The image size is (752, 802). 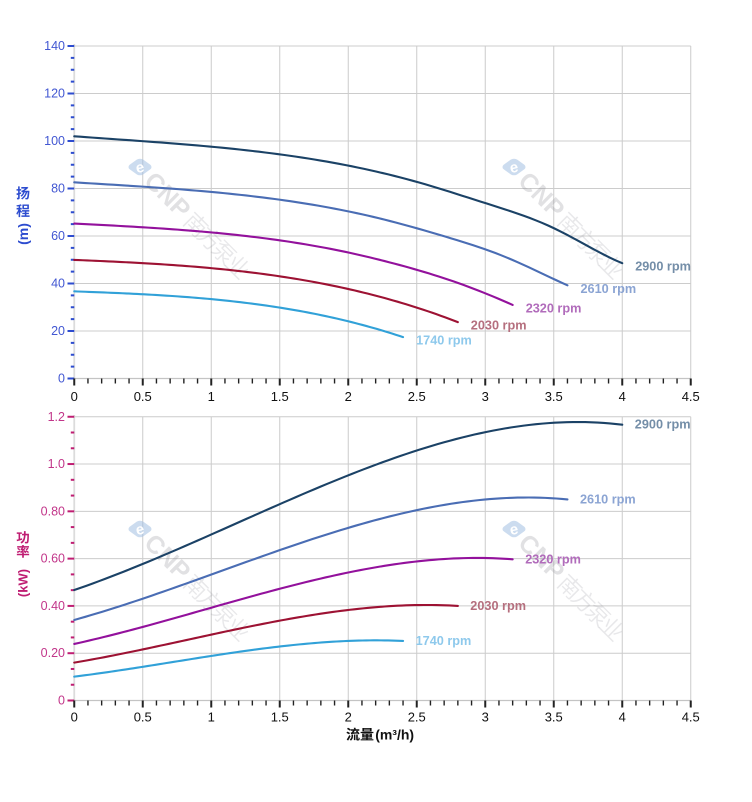 What do you see at coordinates (58, 284) in the screenshot?
I see `svg-text: 40` at bounding box center [58, 284].